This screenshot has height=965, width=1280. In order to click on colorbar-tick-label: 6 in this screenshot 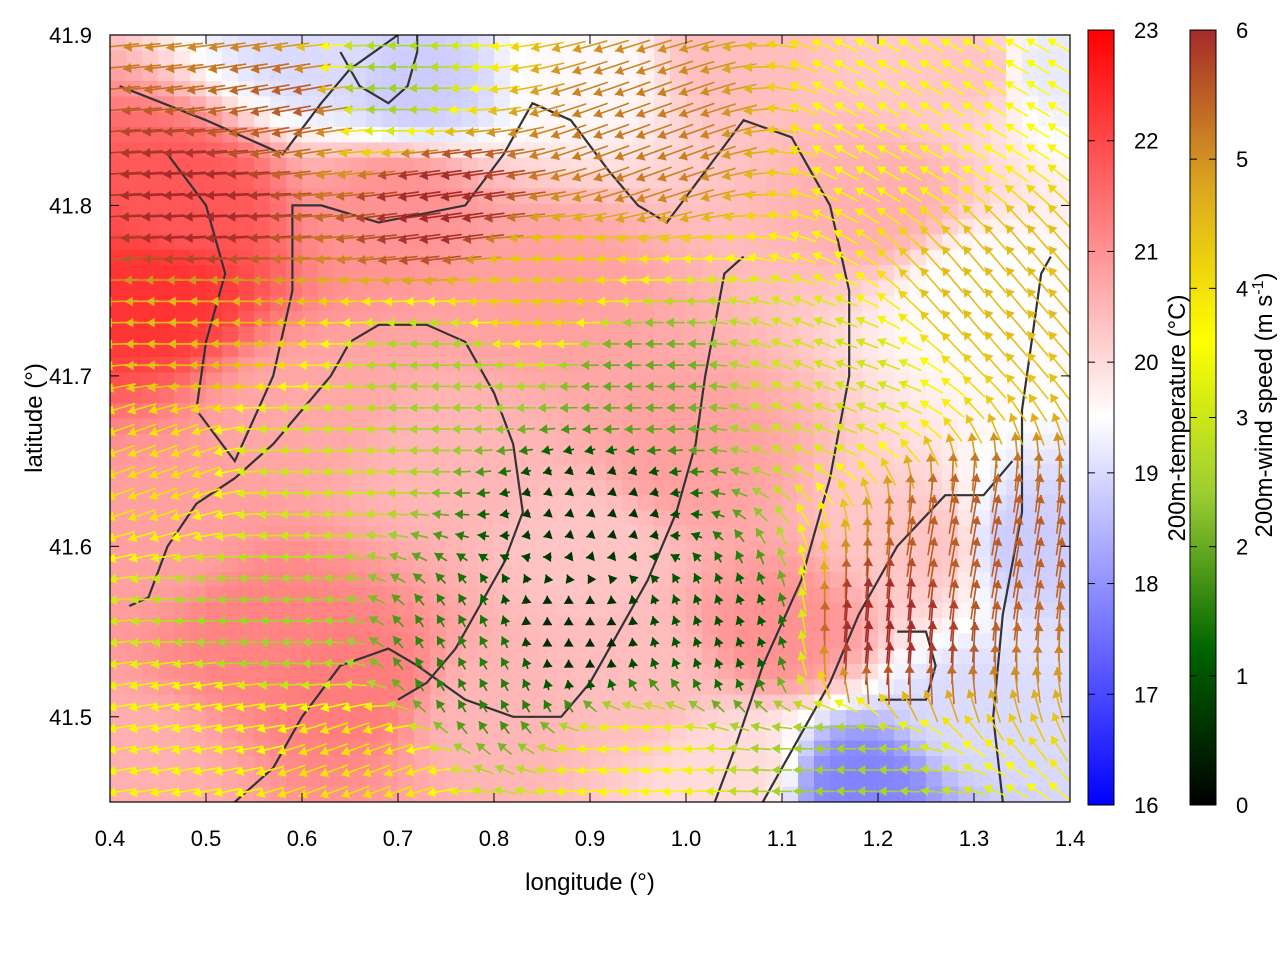, I will do `click(1242, 30)`.